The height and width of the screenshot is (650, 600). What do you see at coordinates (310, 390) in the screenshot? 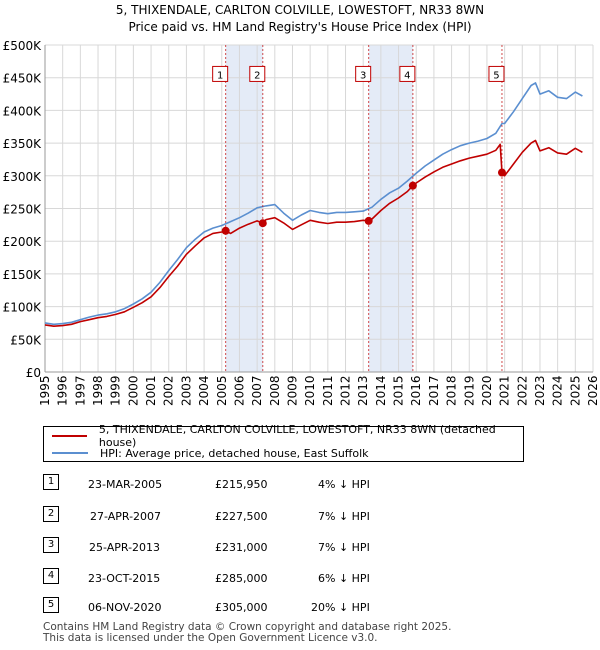
I see `x-tick-label: 2010` at bounding box center [310, 390].